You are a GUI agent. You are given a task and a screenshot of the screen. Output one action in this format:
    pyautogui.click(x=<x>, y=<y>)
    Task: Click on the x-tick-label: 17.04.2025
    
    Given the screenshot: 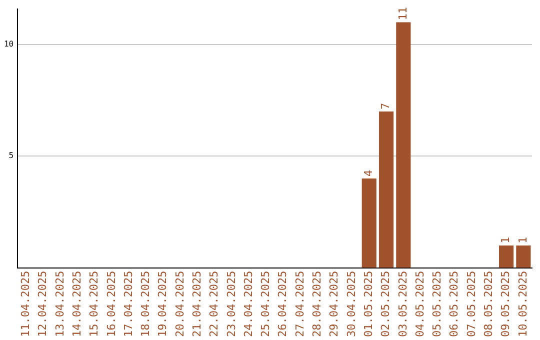 What is the action you would take?
    pyautogui.click(x=128, y=304)
    